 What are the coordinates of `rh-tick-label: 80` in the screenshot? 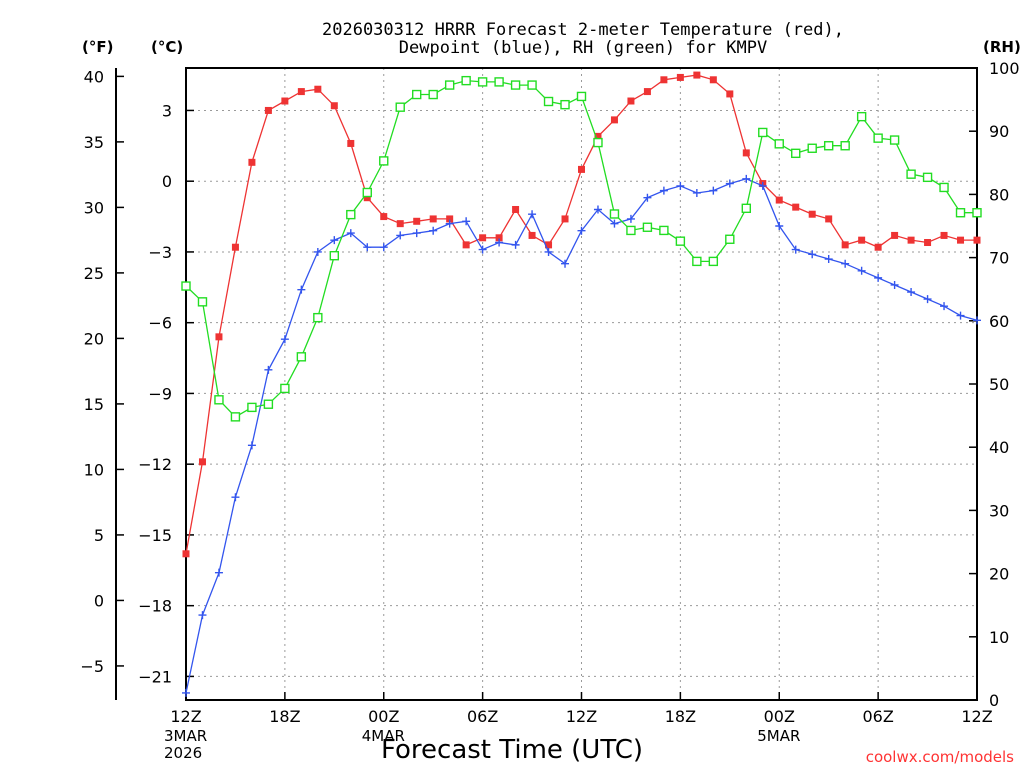 It's located at (999, 194).